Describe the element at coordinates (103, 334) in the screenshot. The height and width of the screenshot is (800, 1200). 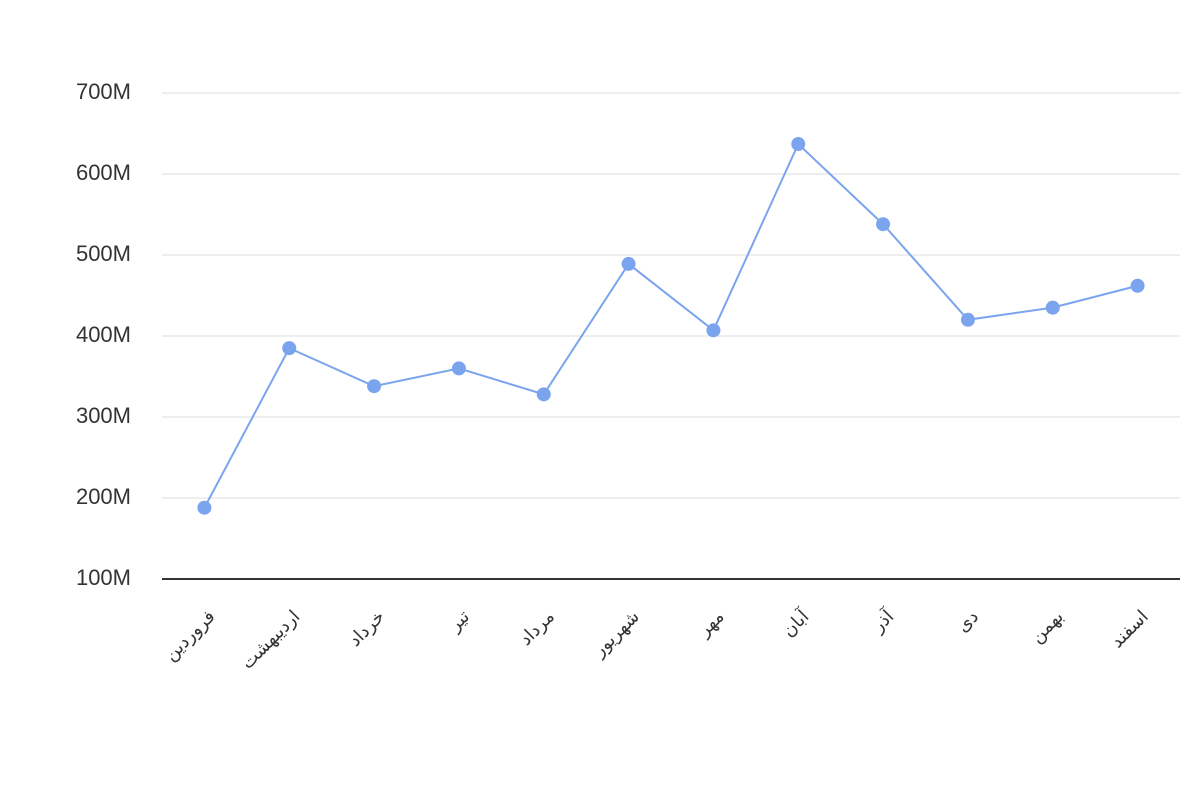
I see `y-tick-label: 400M` at that location.